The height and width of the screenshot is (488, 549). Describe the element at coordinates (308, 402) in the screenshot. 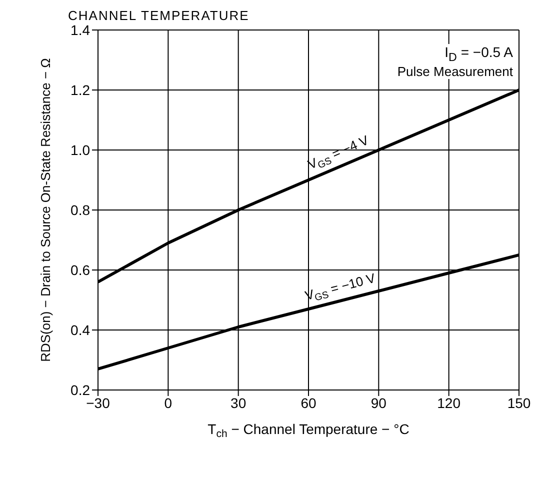

I see `x-tick-label: 60` at that location.